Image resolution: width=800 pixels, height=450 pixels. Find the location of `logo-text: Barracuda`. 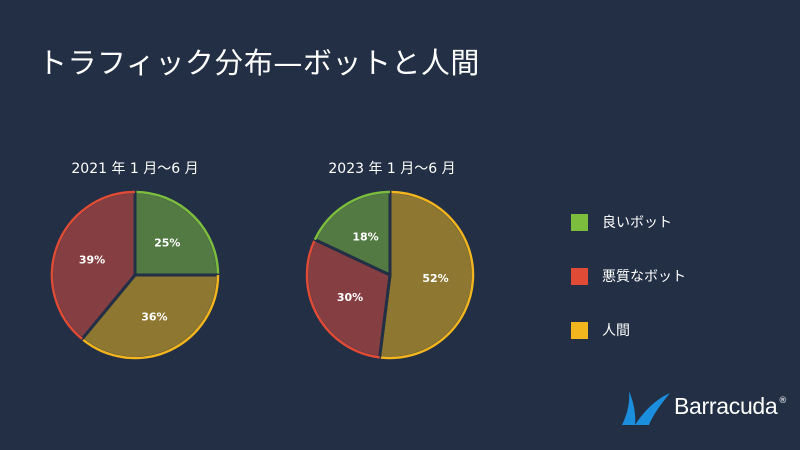

logo-text: Barracuda is located at coordinates (726, 405).